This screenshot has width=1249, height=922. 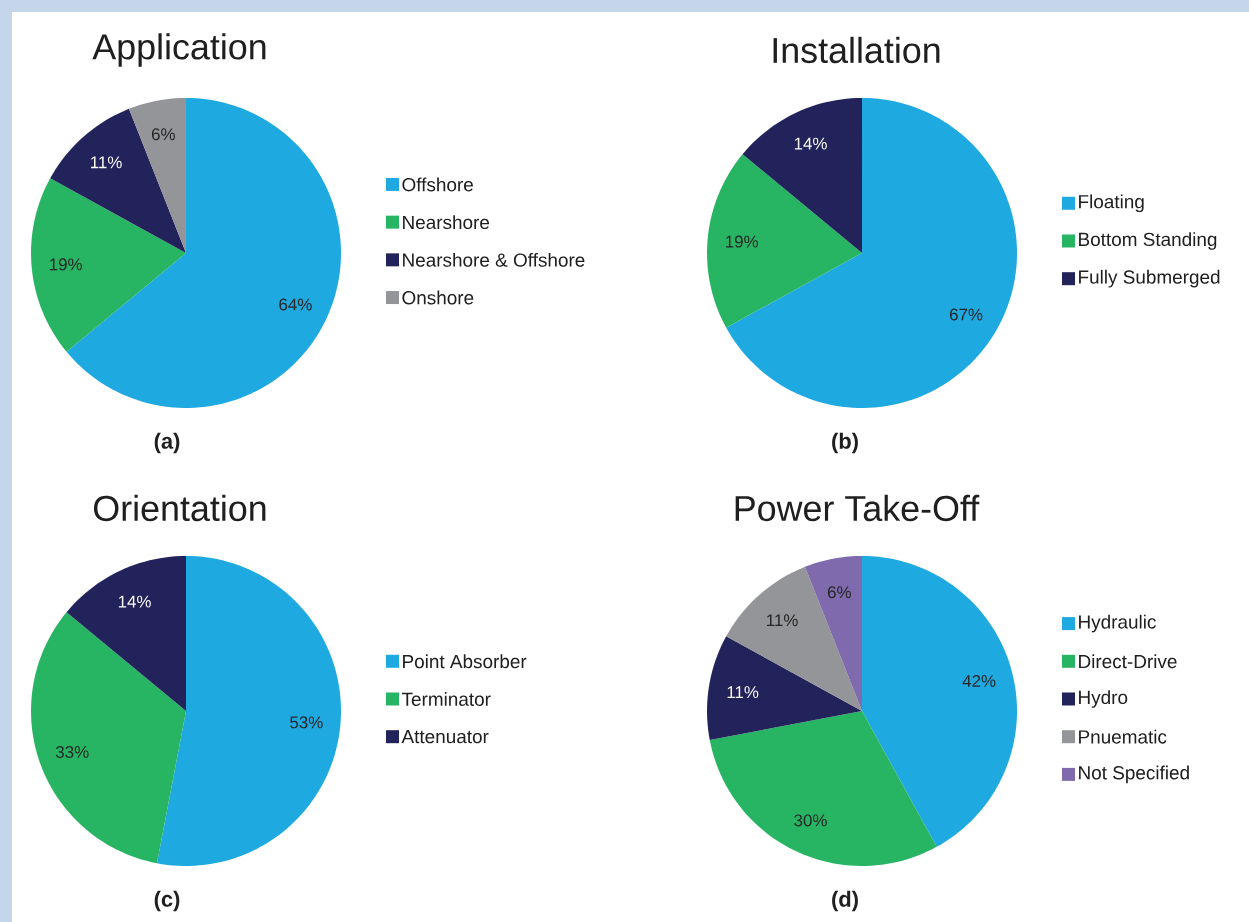 What do you see at coordinates (856, 50) in the screenshot?
I see `chart-title: Installation` at bounding box center [856, 50].